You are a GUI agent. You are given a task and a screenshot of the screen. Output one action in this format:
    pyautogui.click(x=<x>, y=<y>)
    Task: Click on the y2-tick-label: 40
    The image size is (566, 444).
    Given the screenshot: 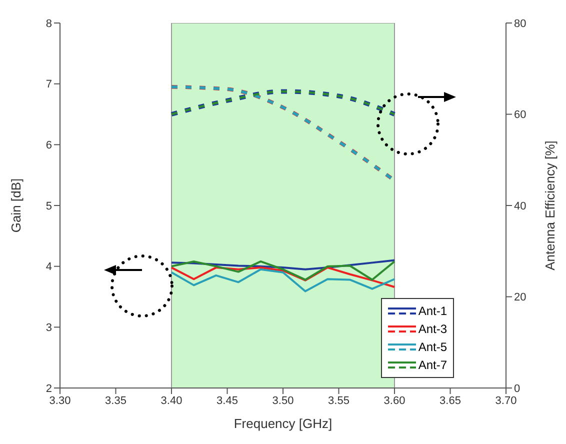 What is the action you would take?
    pyautogui.click(x=520, y=206)
    